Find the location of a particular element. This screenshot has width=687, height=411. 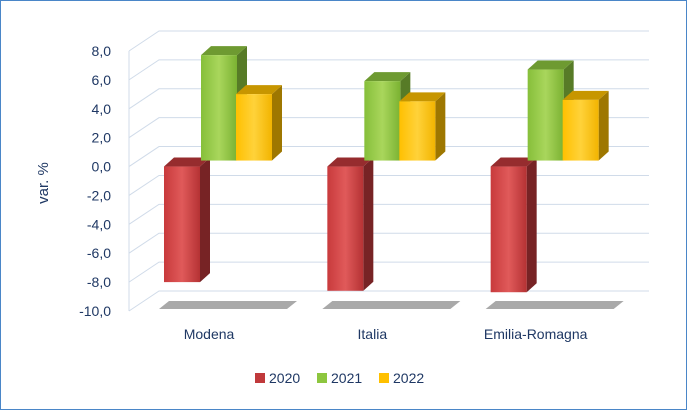

bar-2022-emilia-romagna is located at coordinates (585, 125).